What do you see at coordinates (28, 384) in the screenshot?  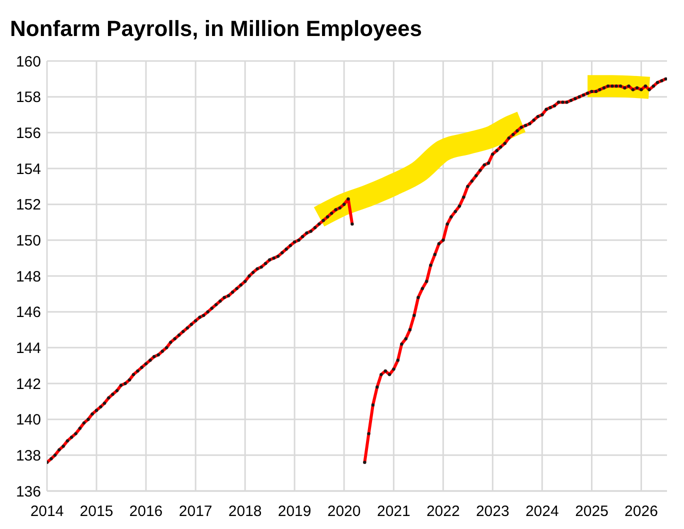 I see `y-tick-label: 142` at bounding box center [28, 384].